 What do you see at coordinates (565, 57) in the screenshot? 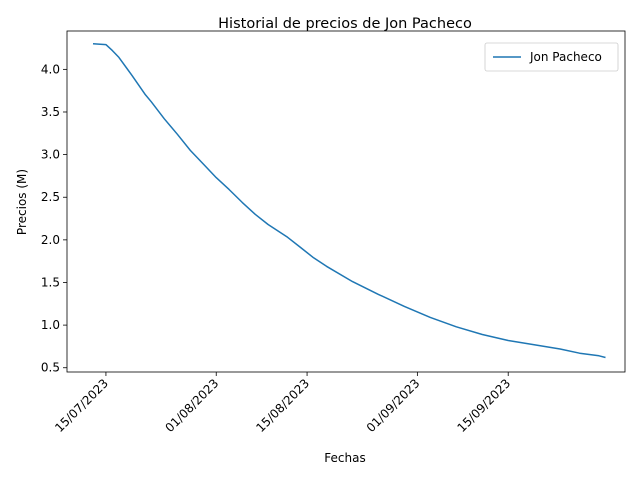
I see `legend-label: Jon Pacheco` at bounding box center [565, 57].